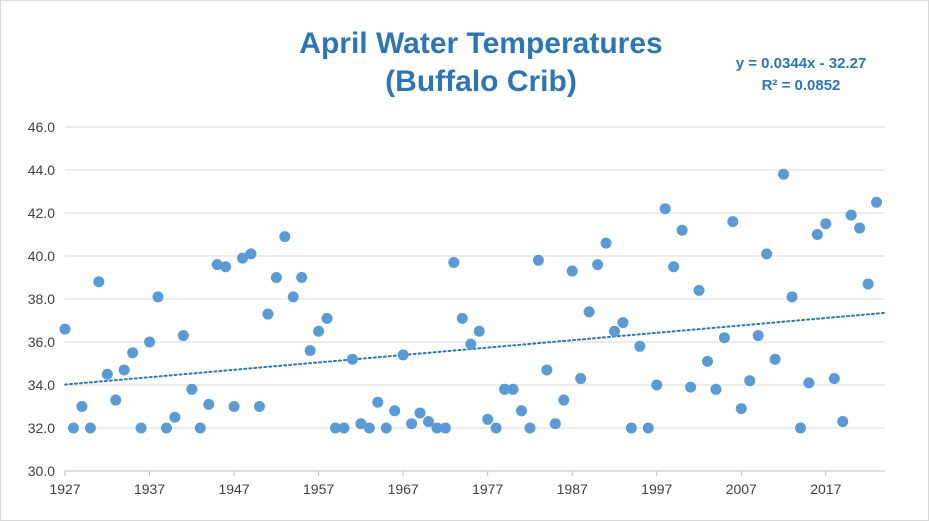  Describe the element at coordinates (445, 484) in the screenshot. I see `x-axis-ticks: 1927 1937 1947 1957 1967 1977 1987 1997 2007 2017` at that location.